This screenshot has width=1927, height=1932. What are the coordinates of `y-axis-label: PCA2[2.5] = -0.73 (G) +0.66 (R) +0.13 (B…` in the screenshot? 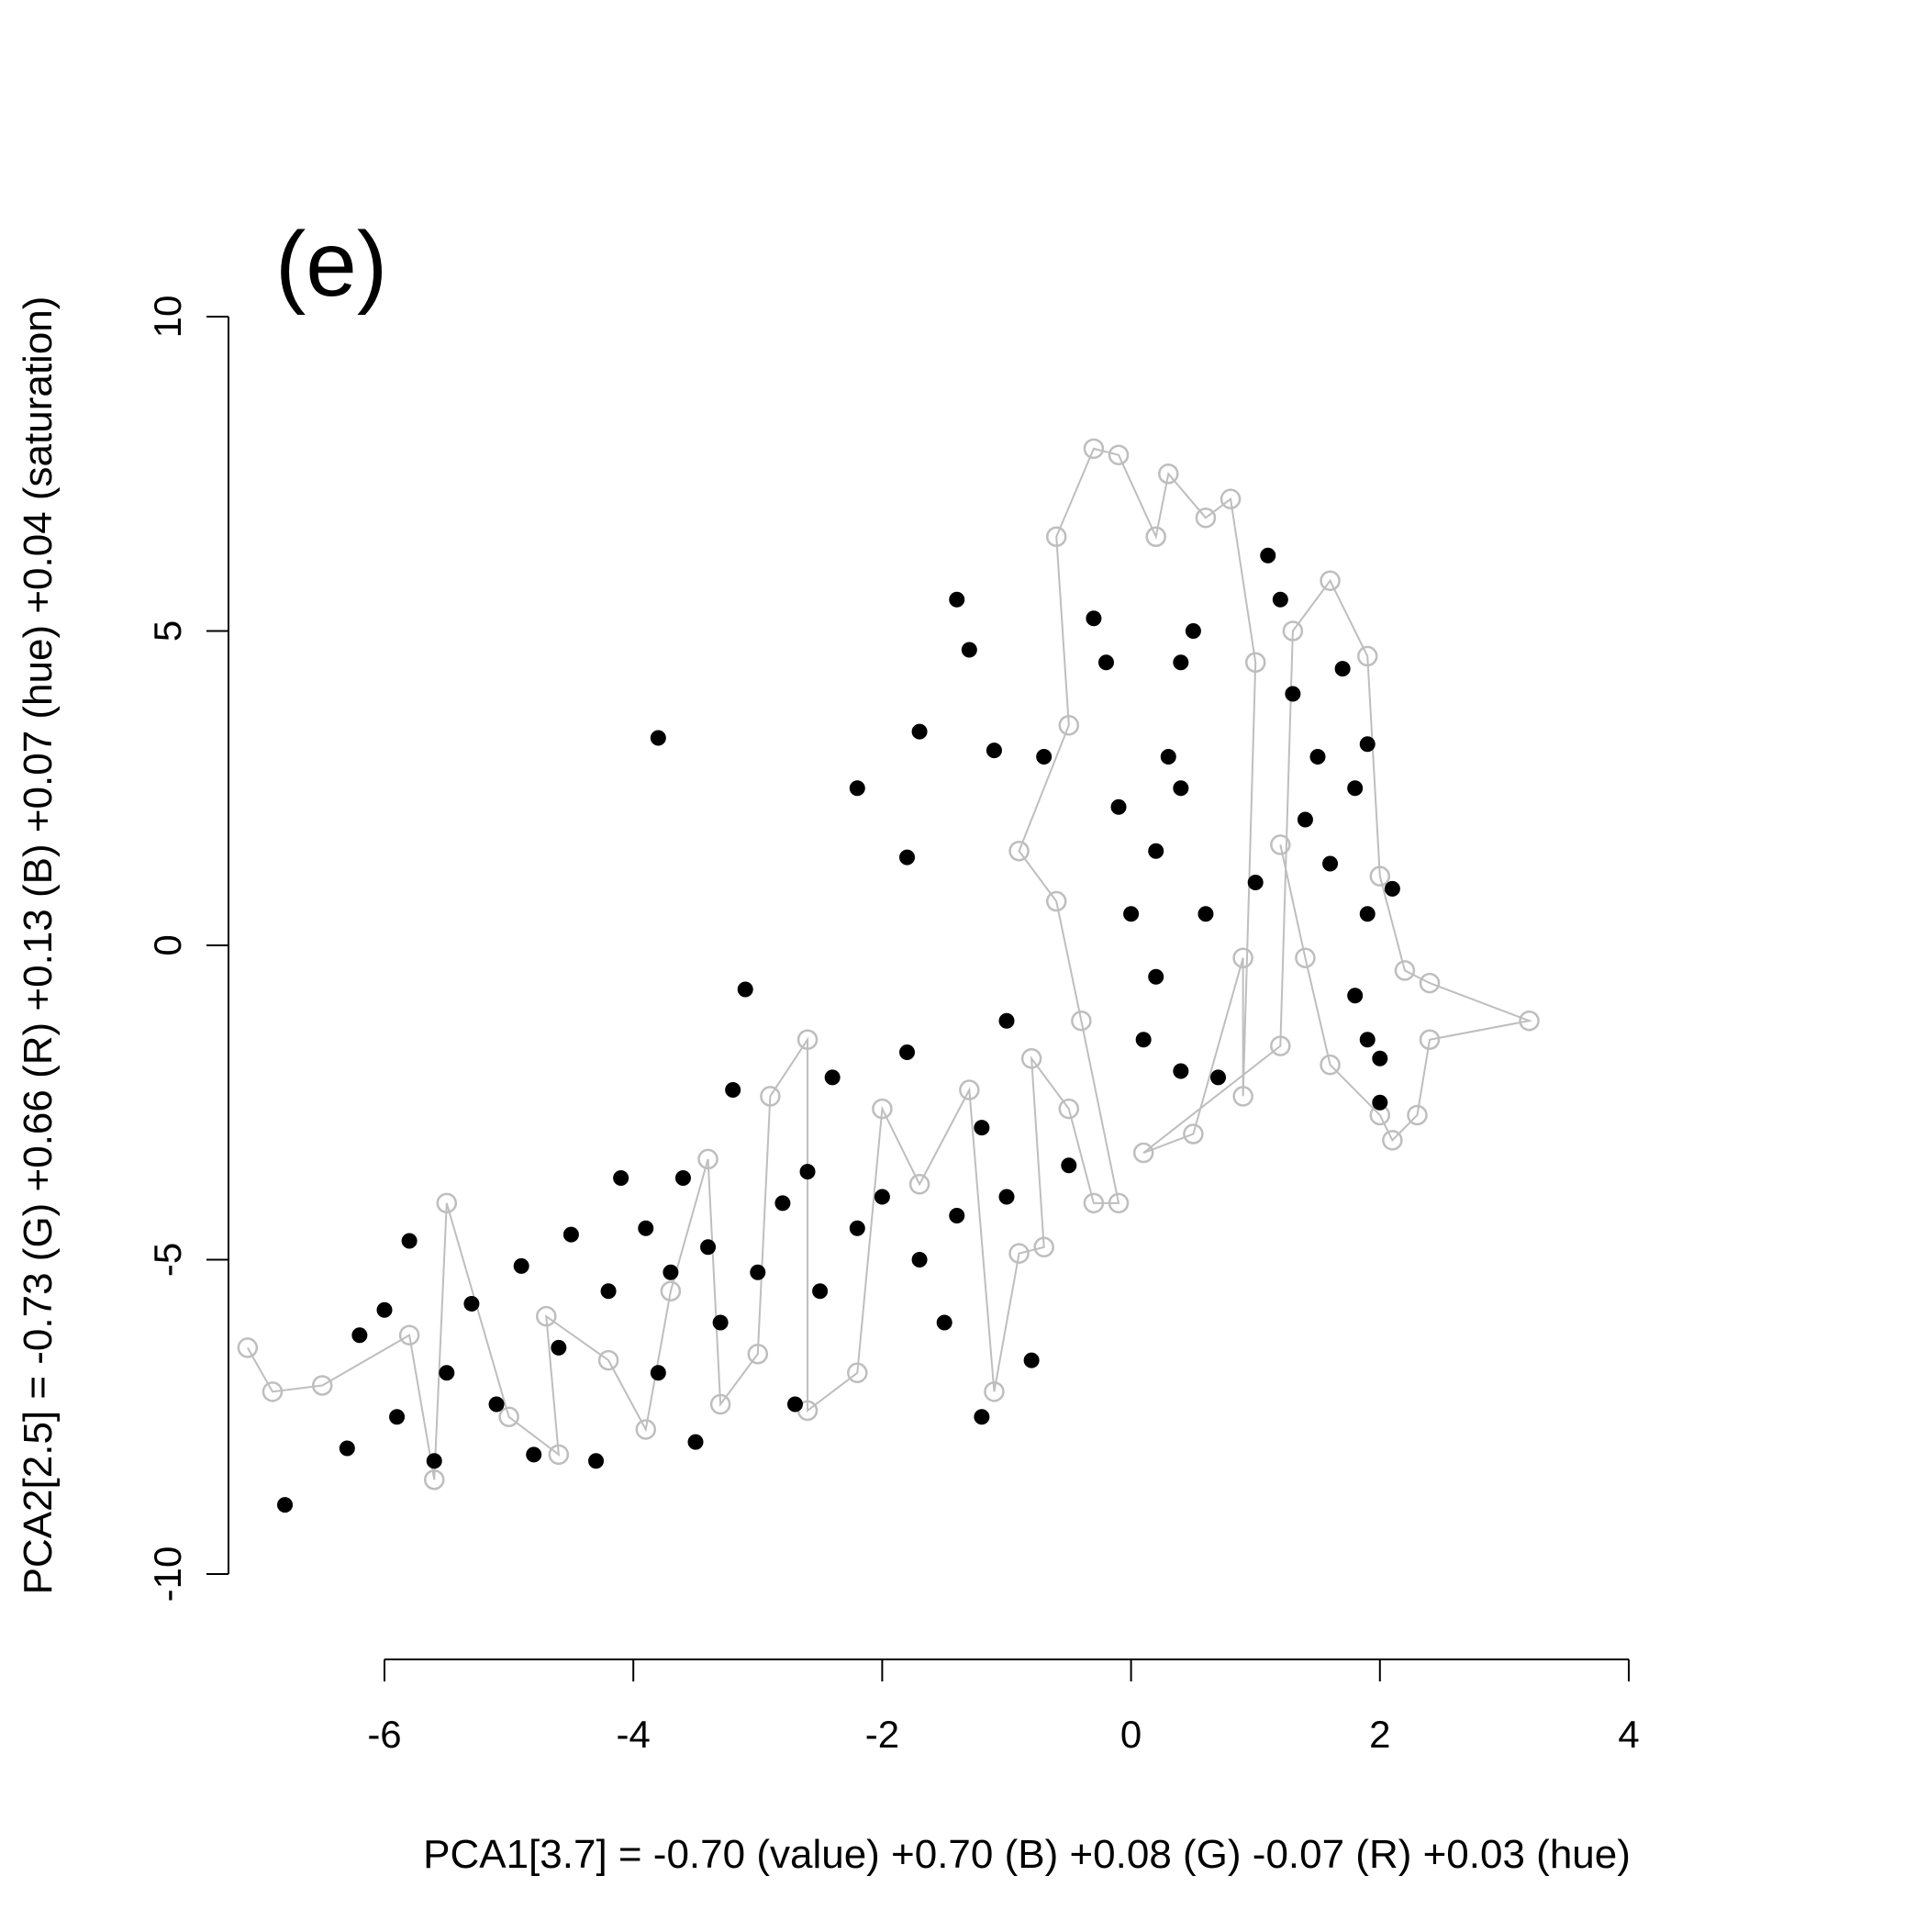 It's located at (38, 946).